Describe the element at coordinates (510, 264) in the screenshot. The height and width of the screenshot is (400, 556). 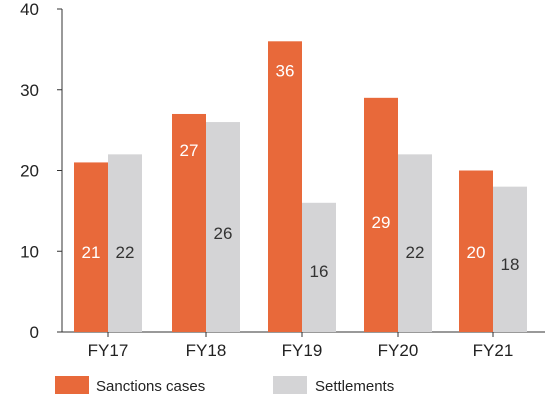
I see `data-label-settlements: 18` at that location.